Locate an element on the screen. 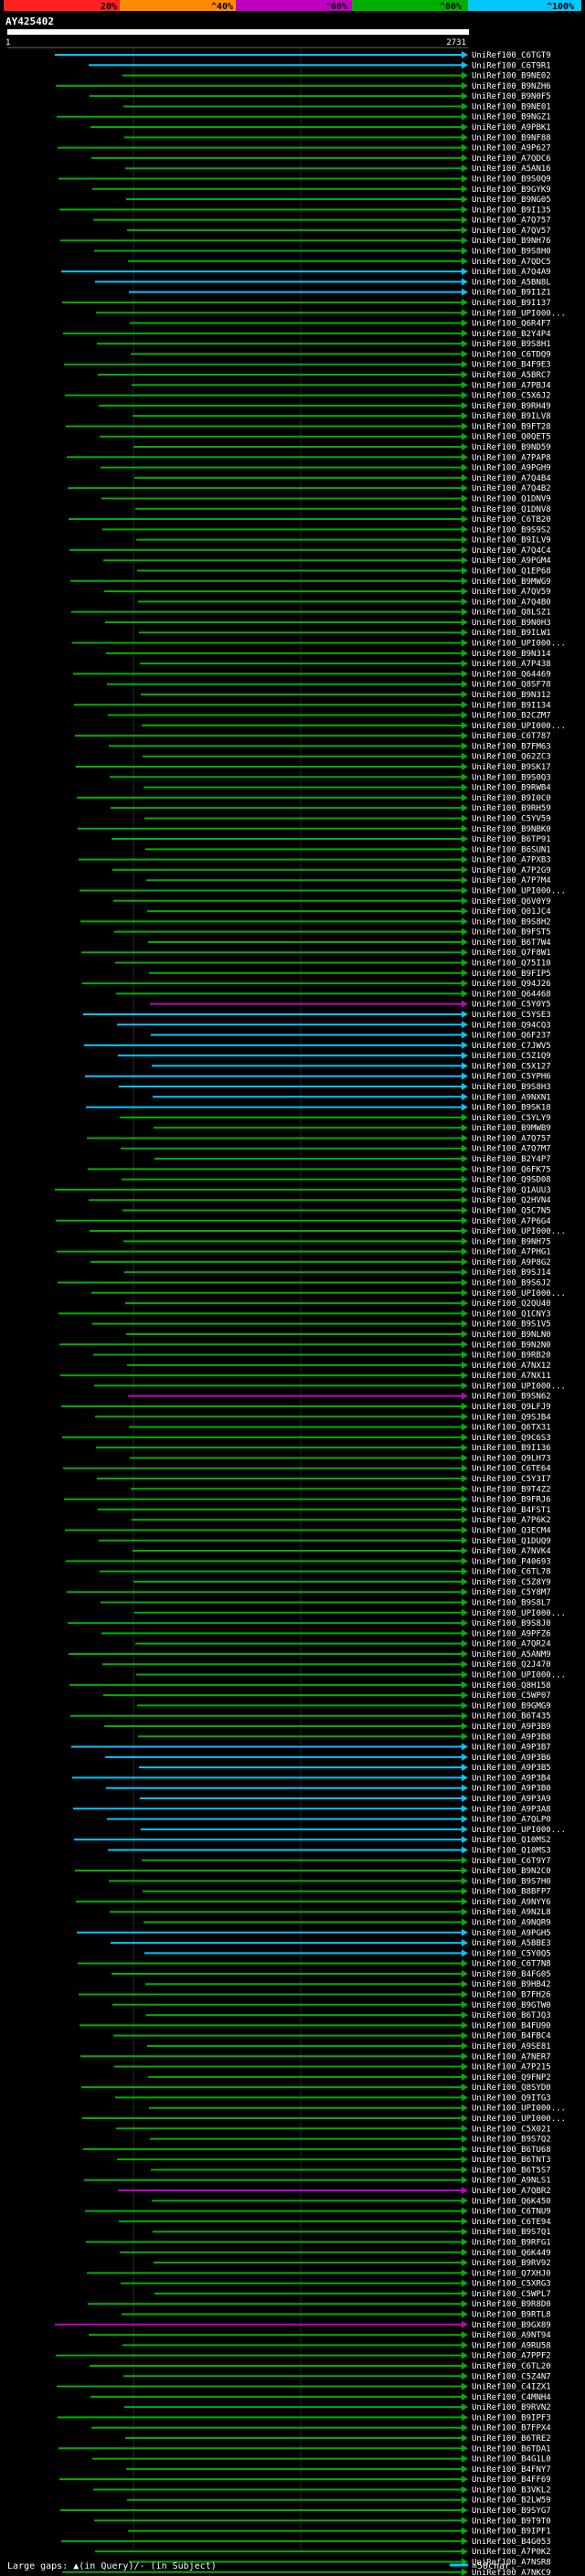 This screenshot has width=585, height=2576. hit-label: UniRef100_B9FT28 is located at coordinates (512, 426).